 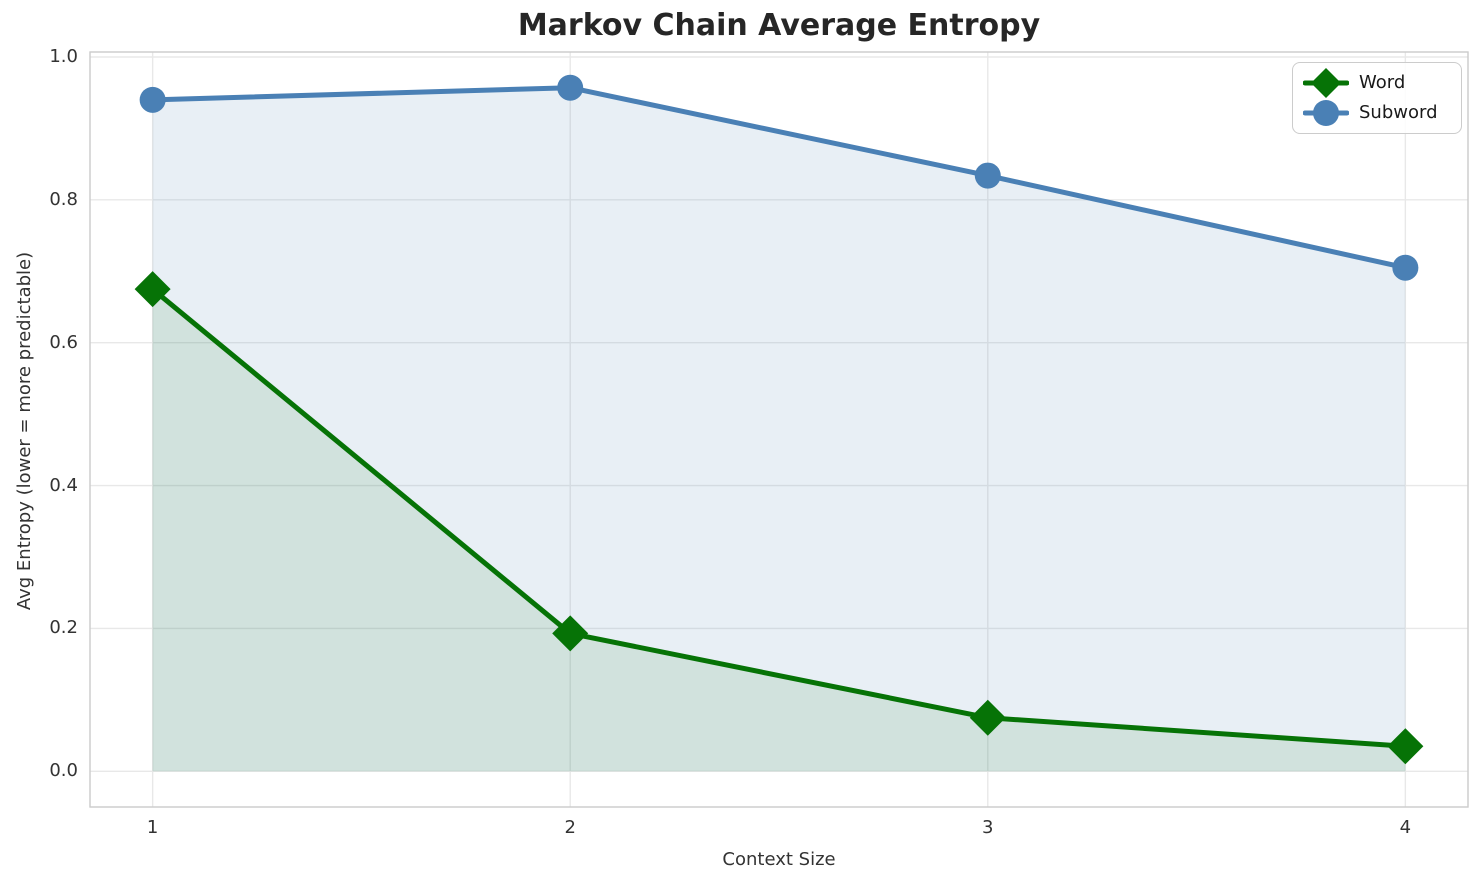 I want to click on legend-label-subword: Subword, so click(x=1398, y=112).